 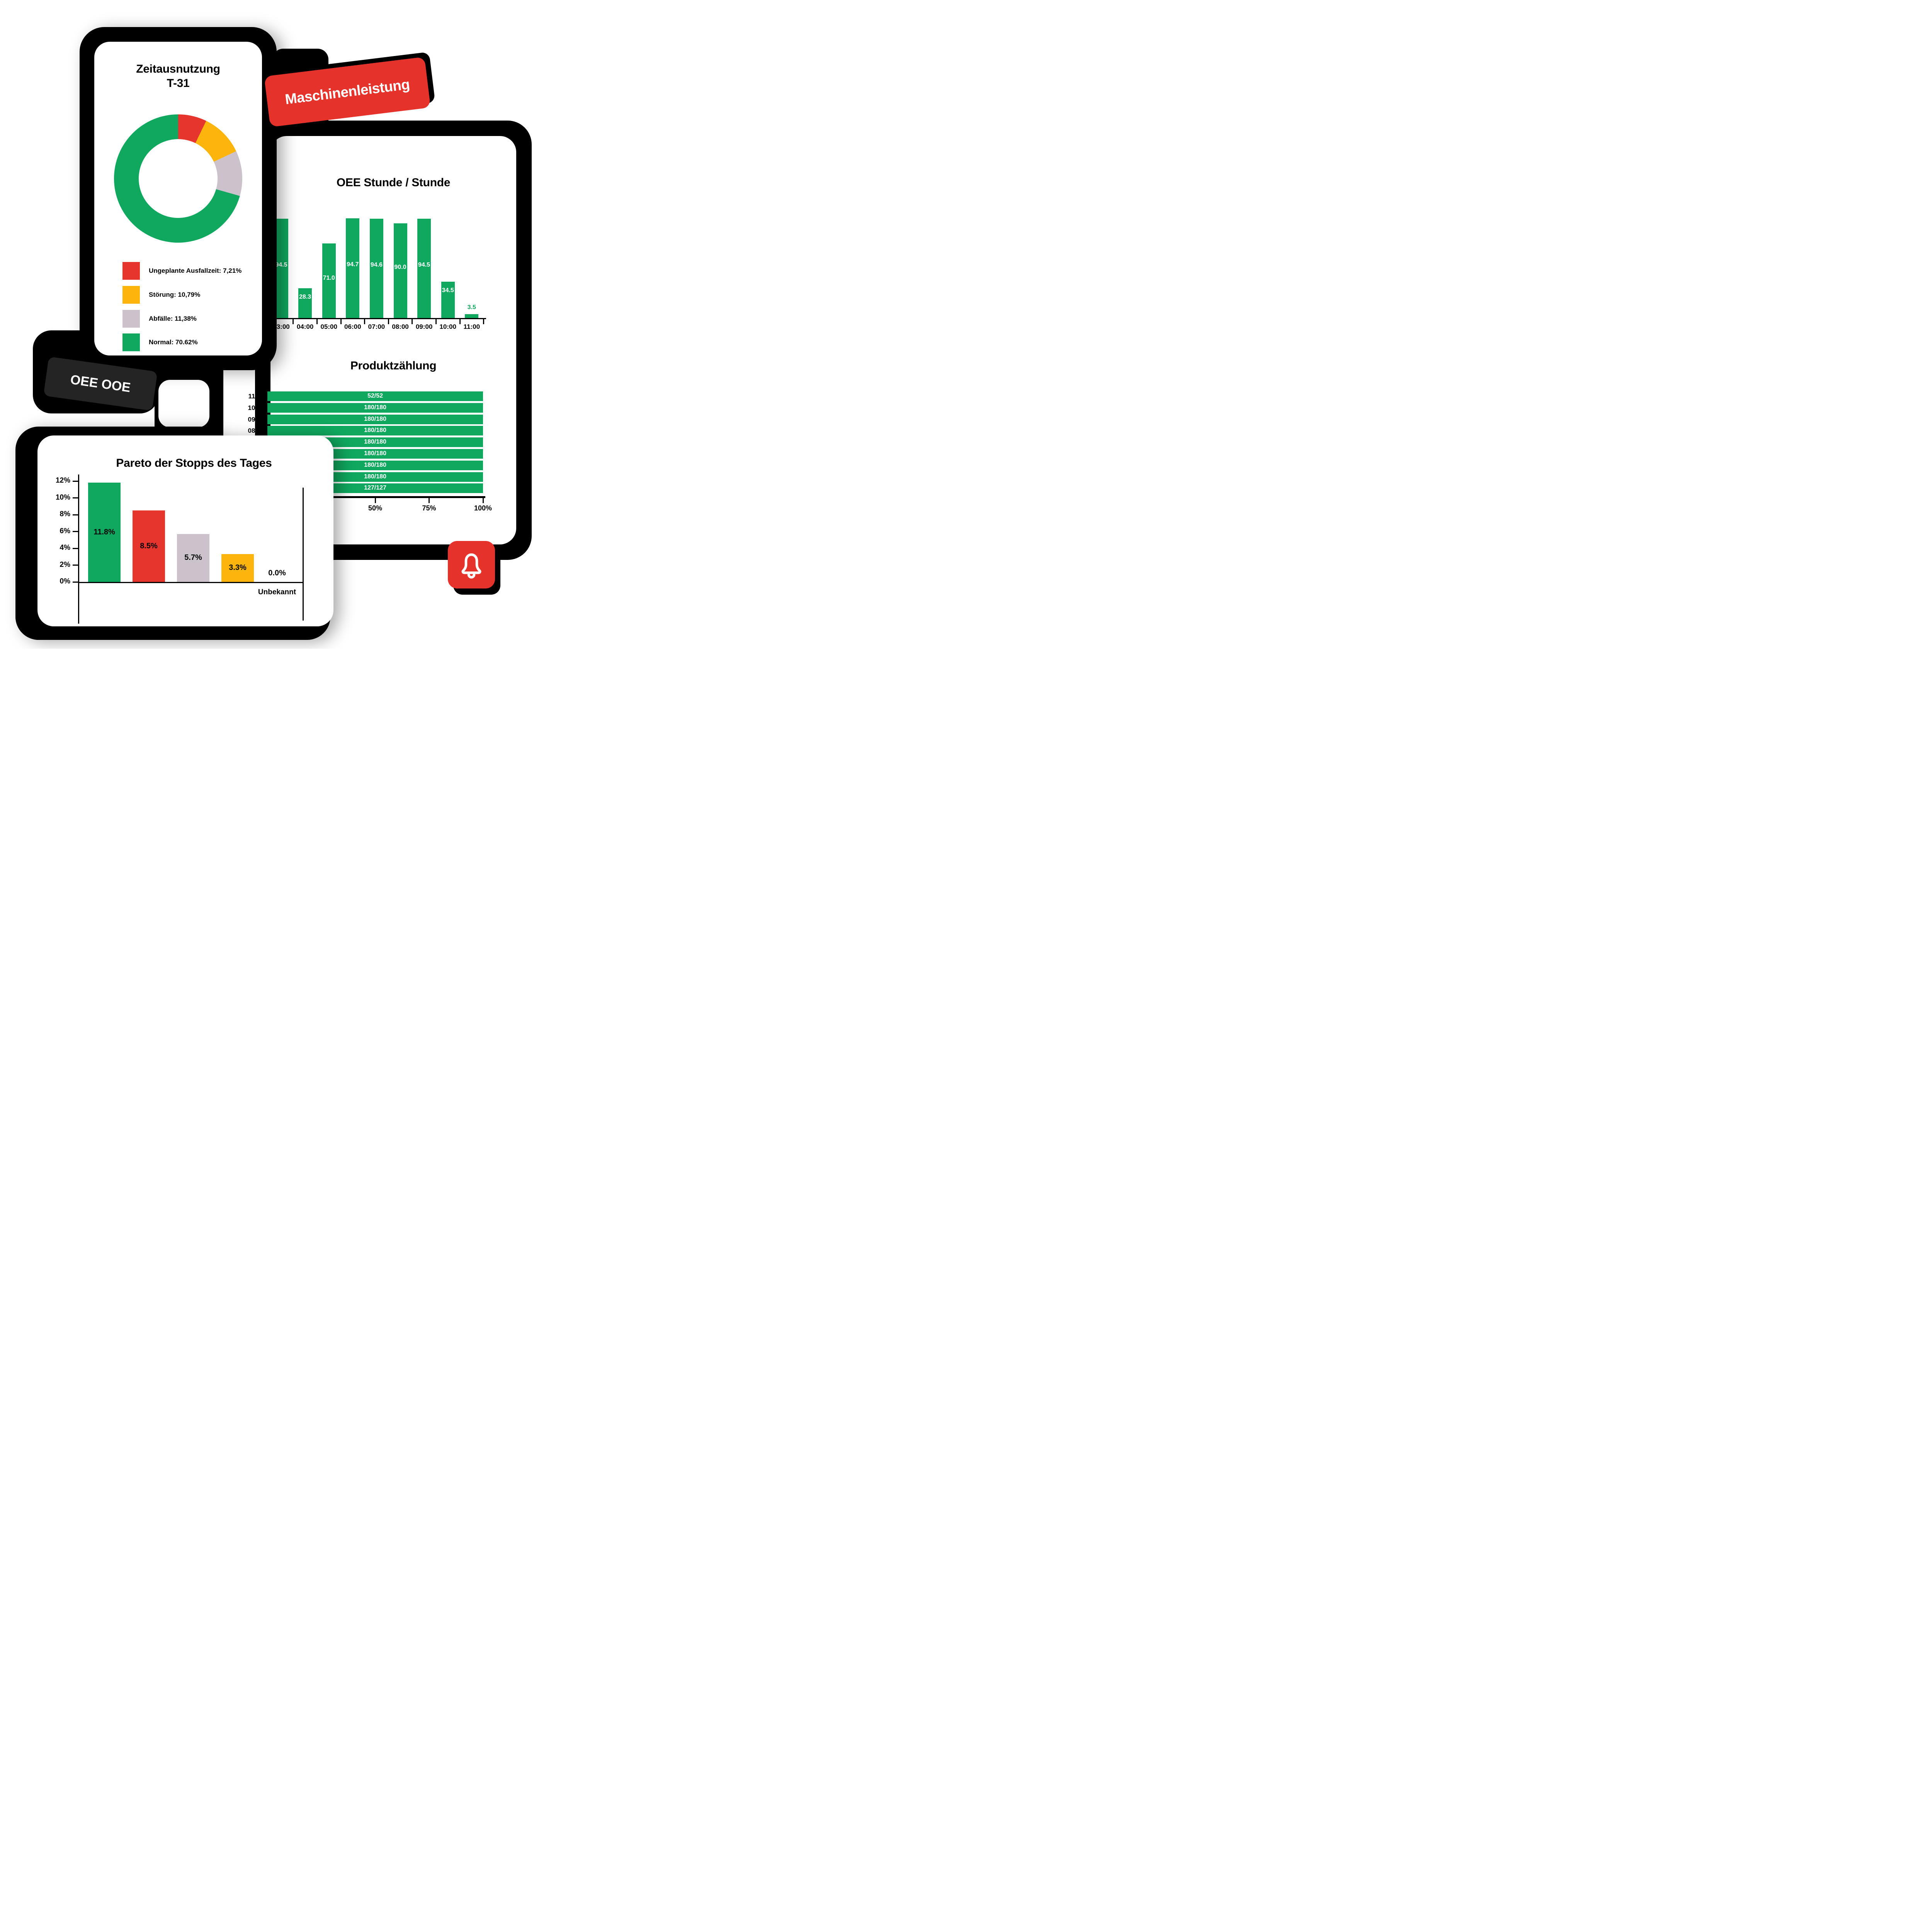 What do you see at coordinates (394, 365) in the screenshot?
I see `product-count-title: Produktzählung` at bounding box center [394, 365].